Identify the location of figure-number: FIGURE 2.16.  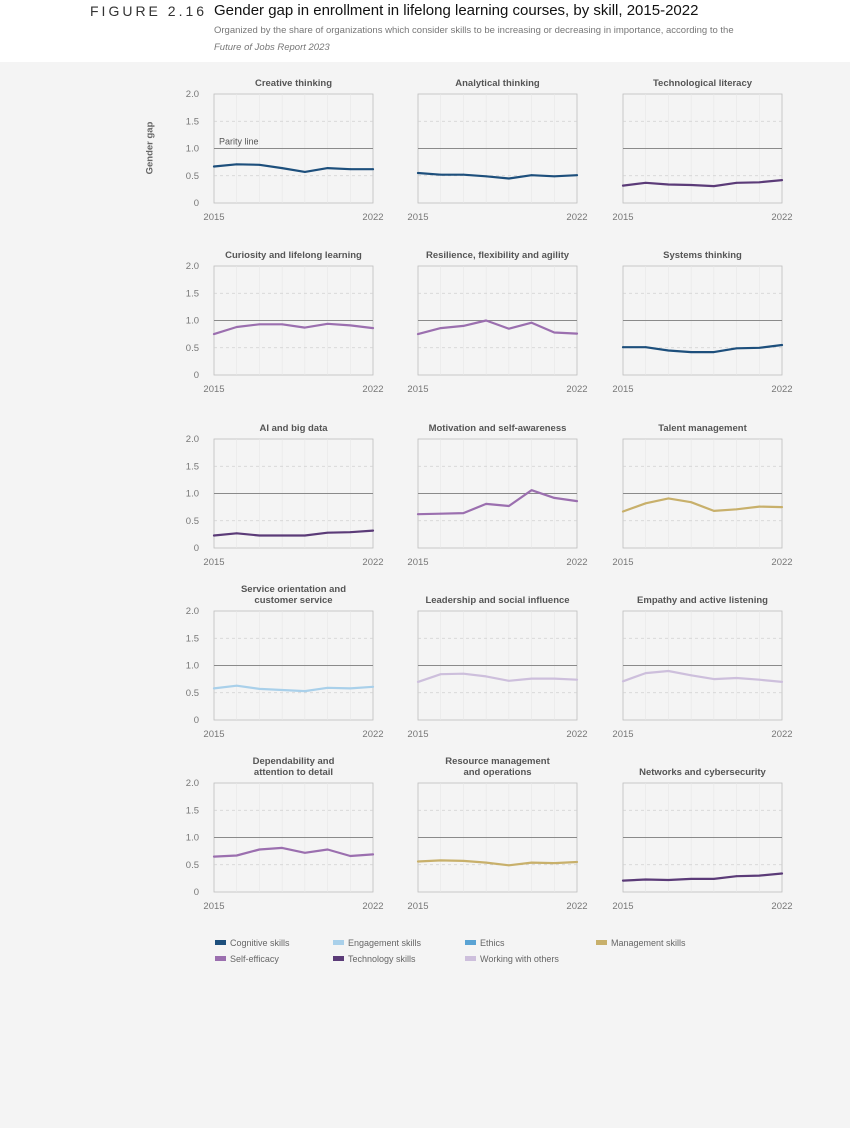
(149, 11).